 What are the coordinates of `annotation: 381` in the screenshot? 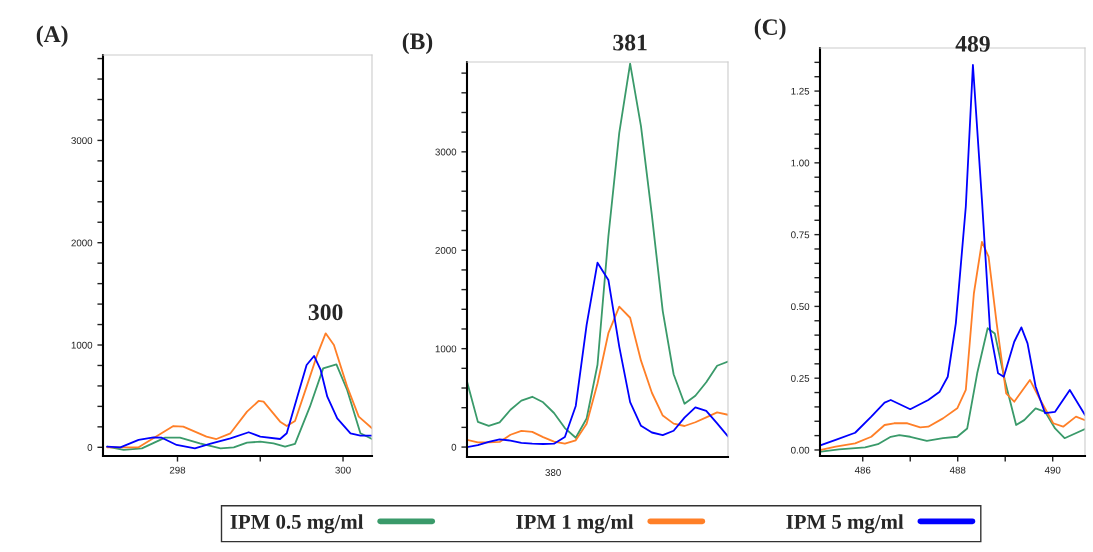 It's located at (630, 42).